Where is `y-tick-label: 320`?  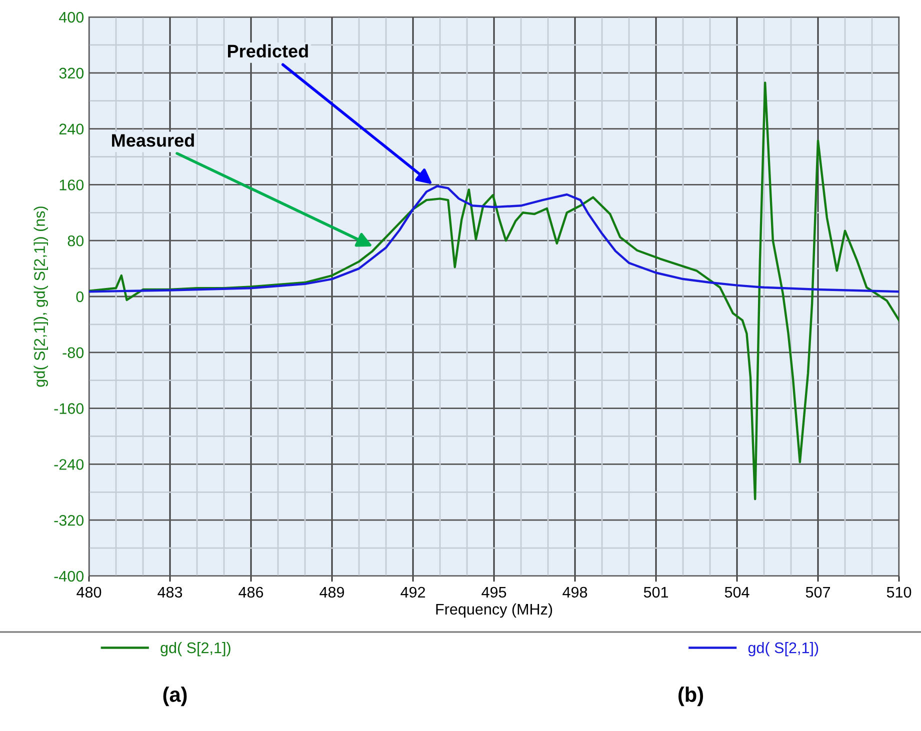 y-tick-label: 320 is located at coordinates (71, 73).